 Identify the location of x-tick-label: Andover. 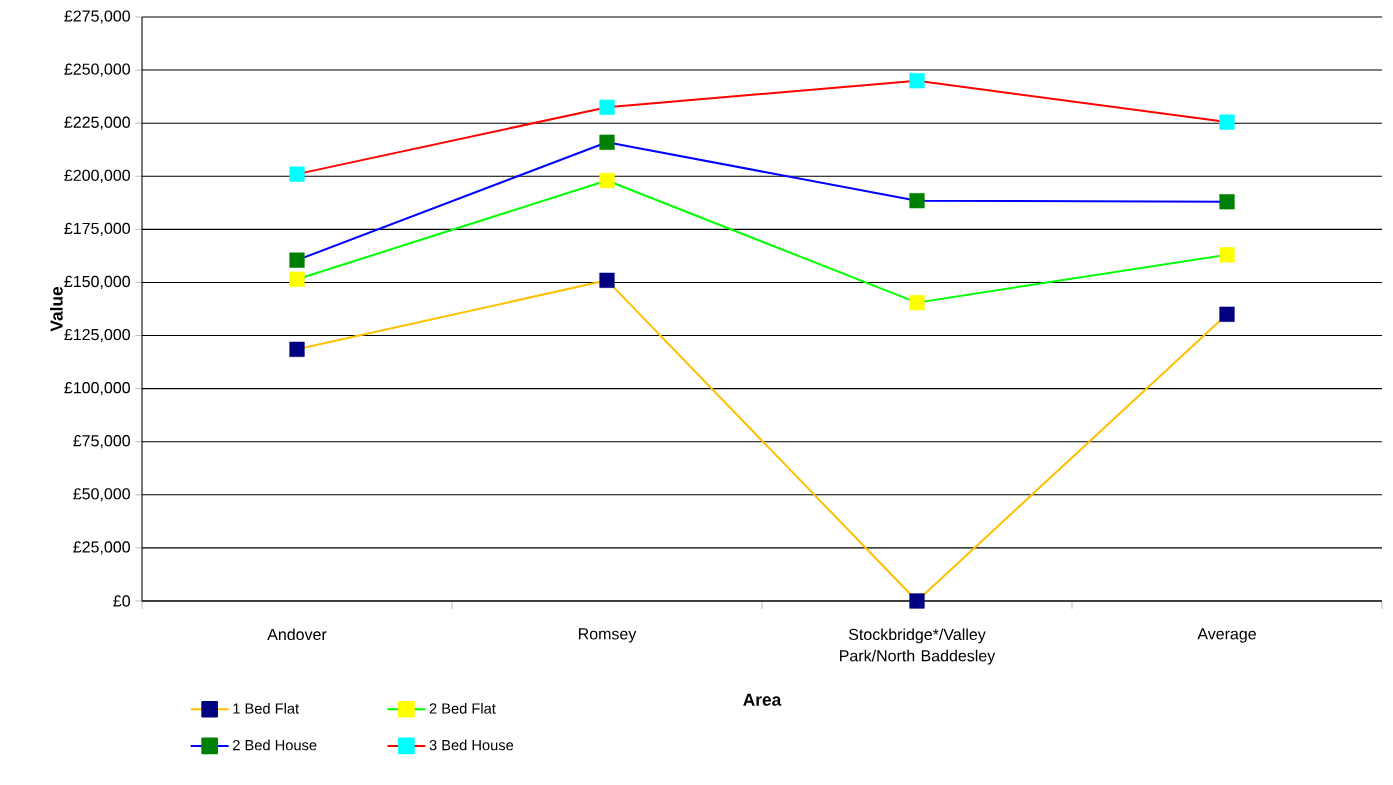
(297, 634).